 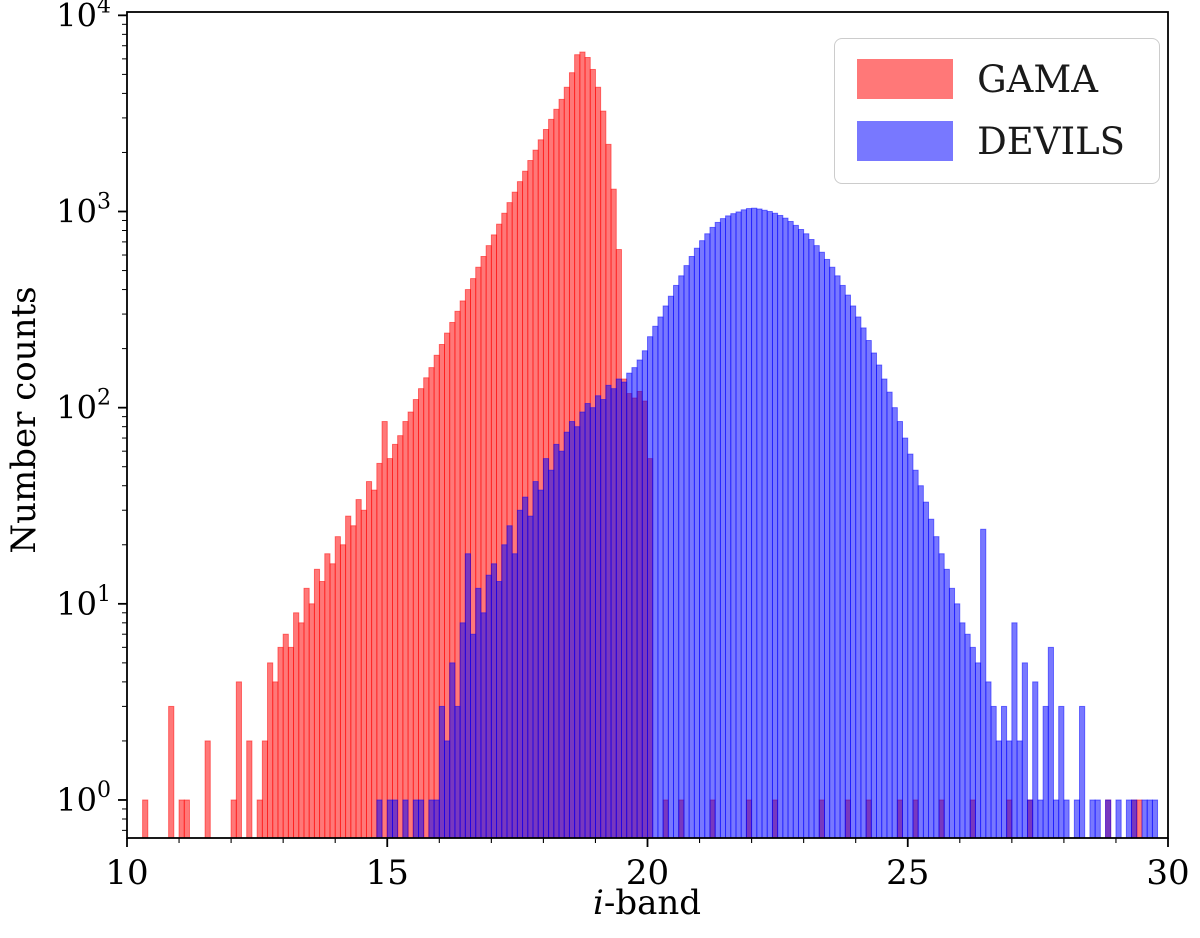 What do you see at coordinates (387, 873) in the screenshot?
I see `x-tick-label: 15` at bounding box center [387, 873].